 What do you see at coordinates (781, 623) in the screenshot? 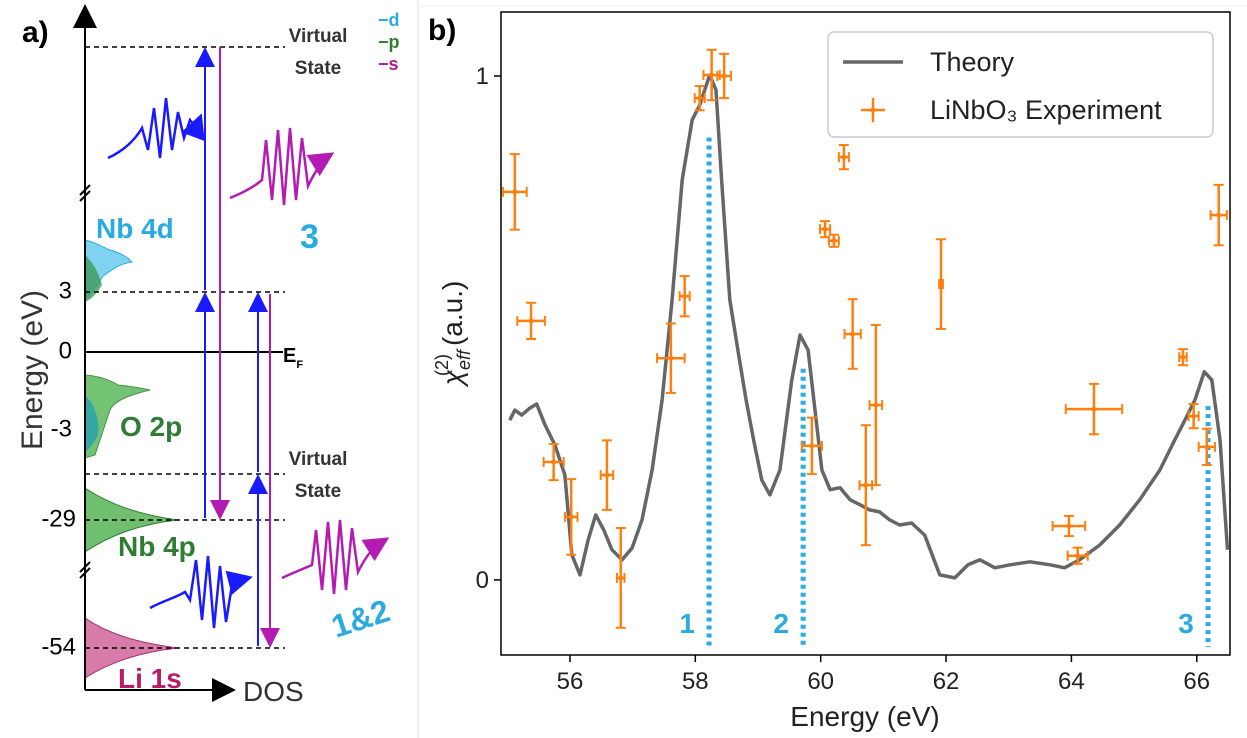
I see `marker-label: 2` at bounding box center [781, 623].